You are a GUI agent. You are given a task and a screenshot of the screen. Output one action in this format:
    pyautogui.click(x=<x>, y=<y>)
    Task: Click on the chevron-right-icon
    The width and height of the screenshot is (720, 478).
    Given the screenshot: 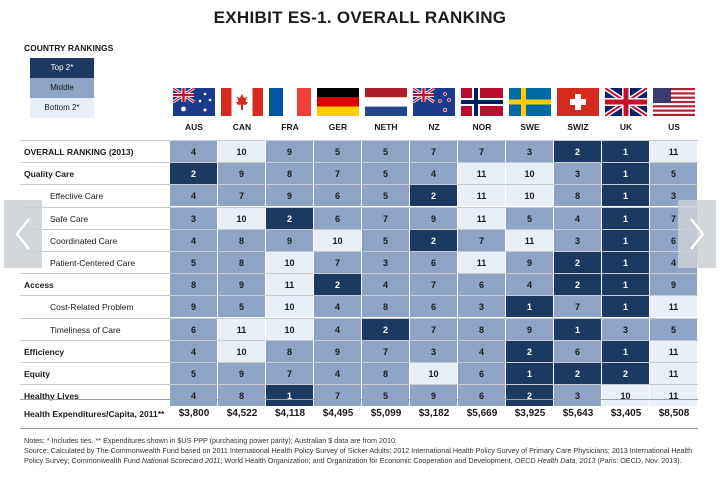 What is the action you would take?
    pyautogui.click(x=697, y=234)
    